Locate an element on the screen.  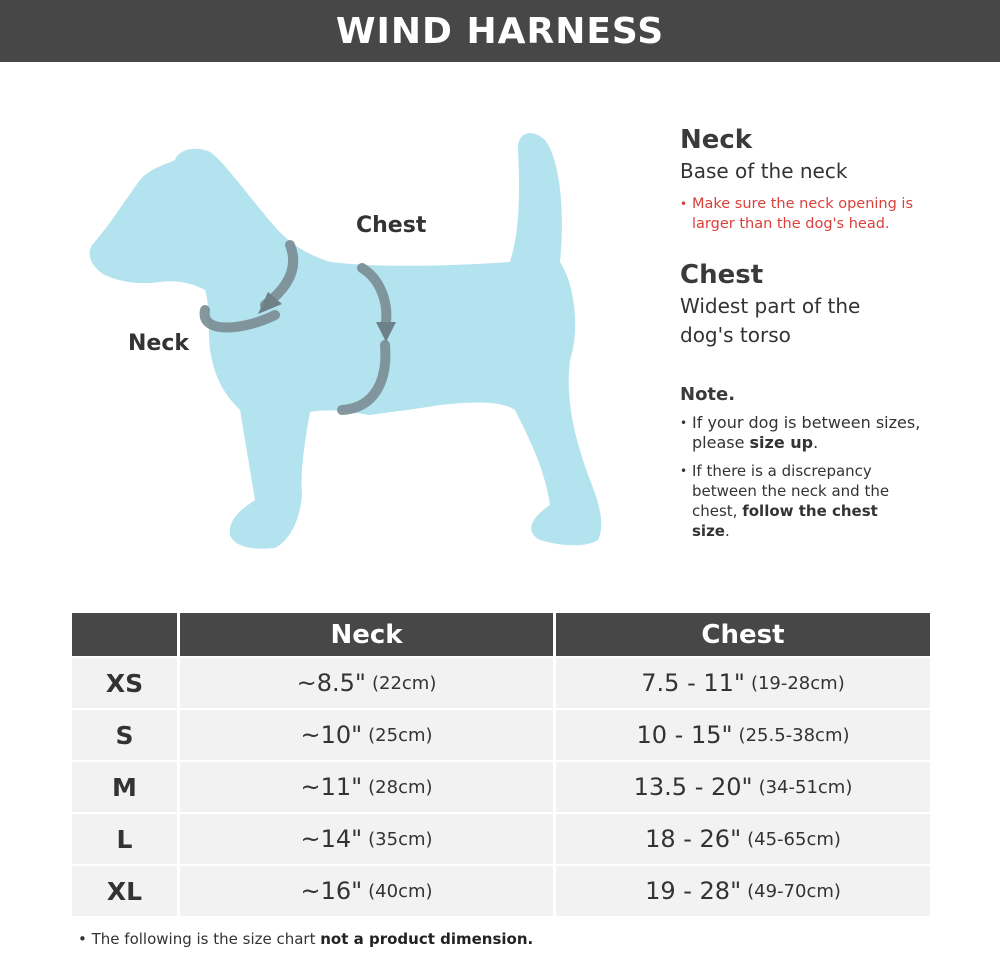
note1-end: . is located at coordinates (816, 442).